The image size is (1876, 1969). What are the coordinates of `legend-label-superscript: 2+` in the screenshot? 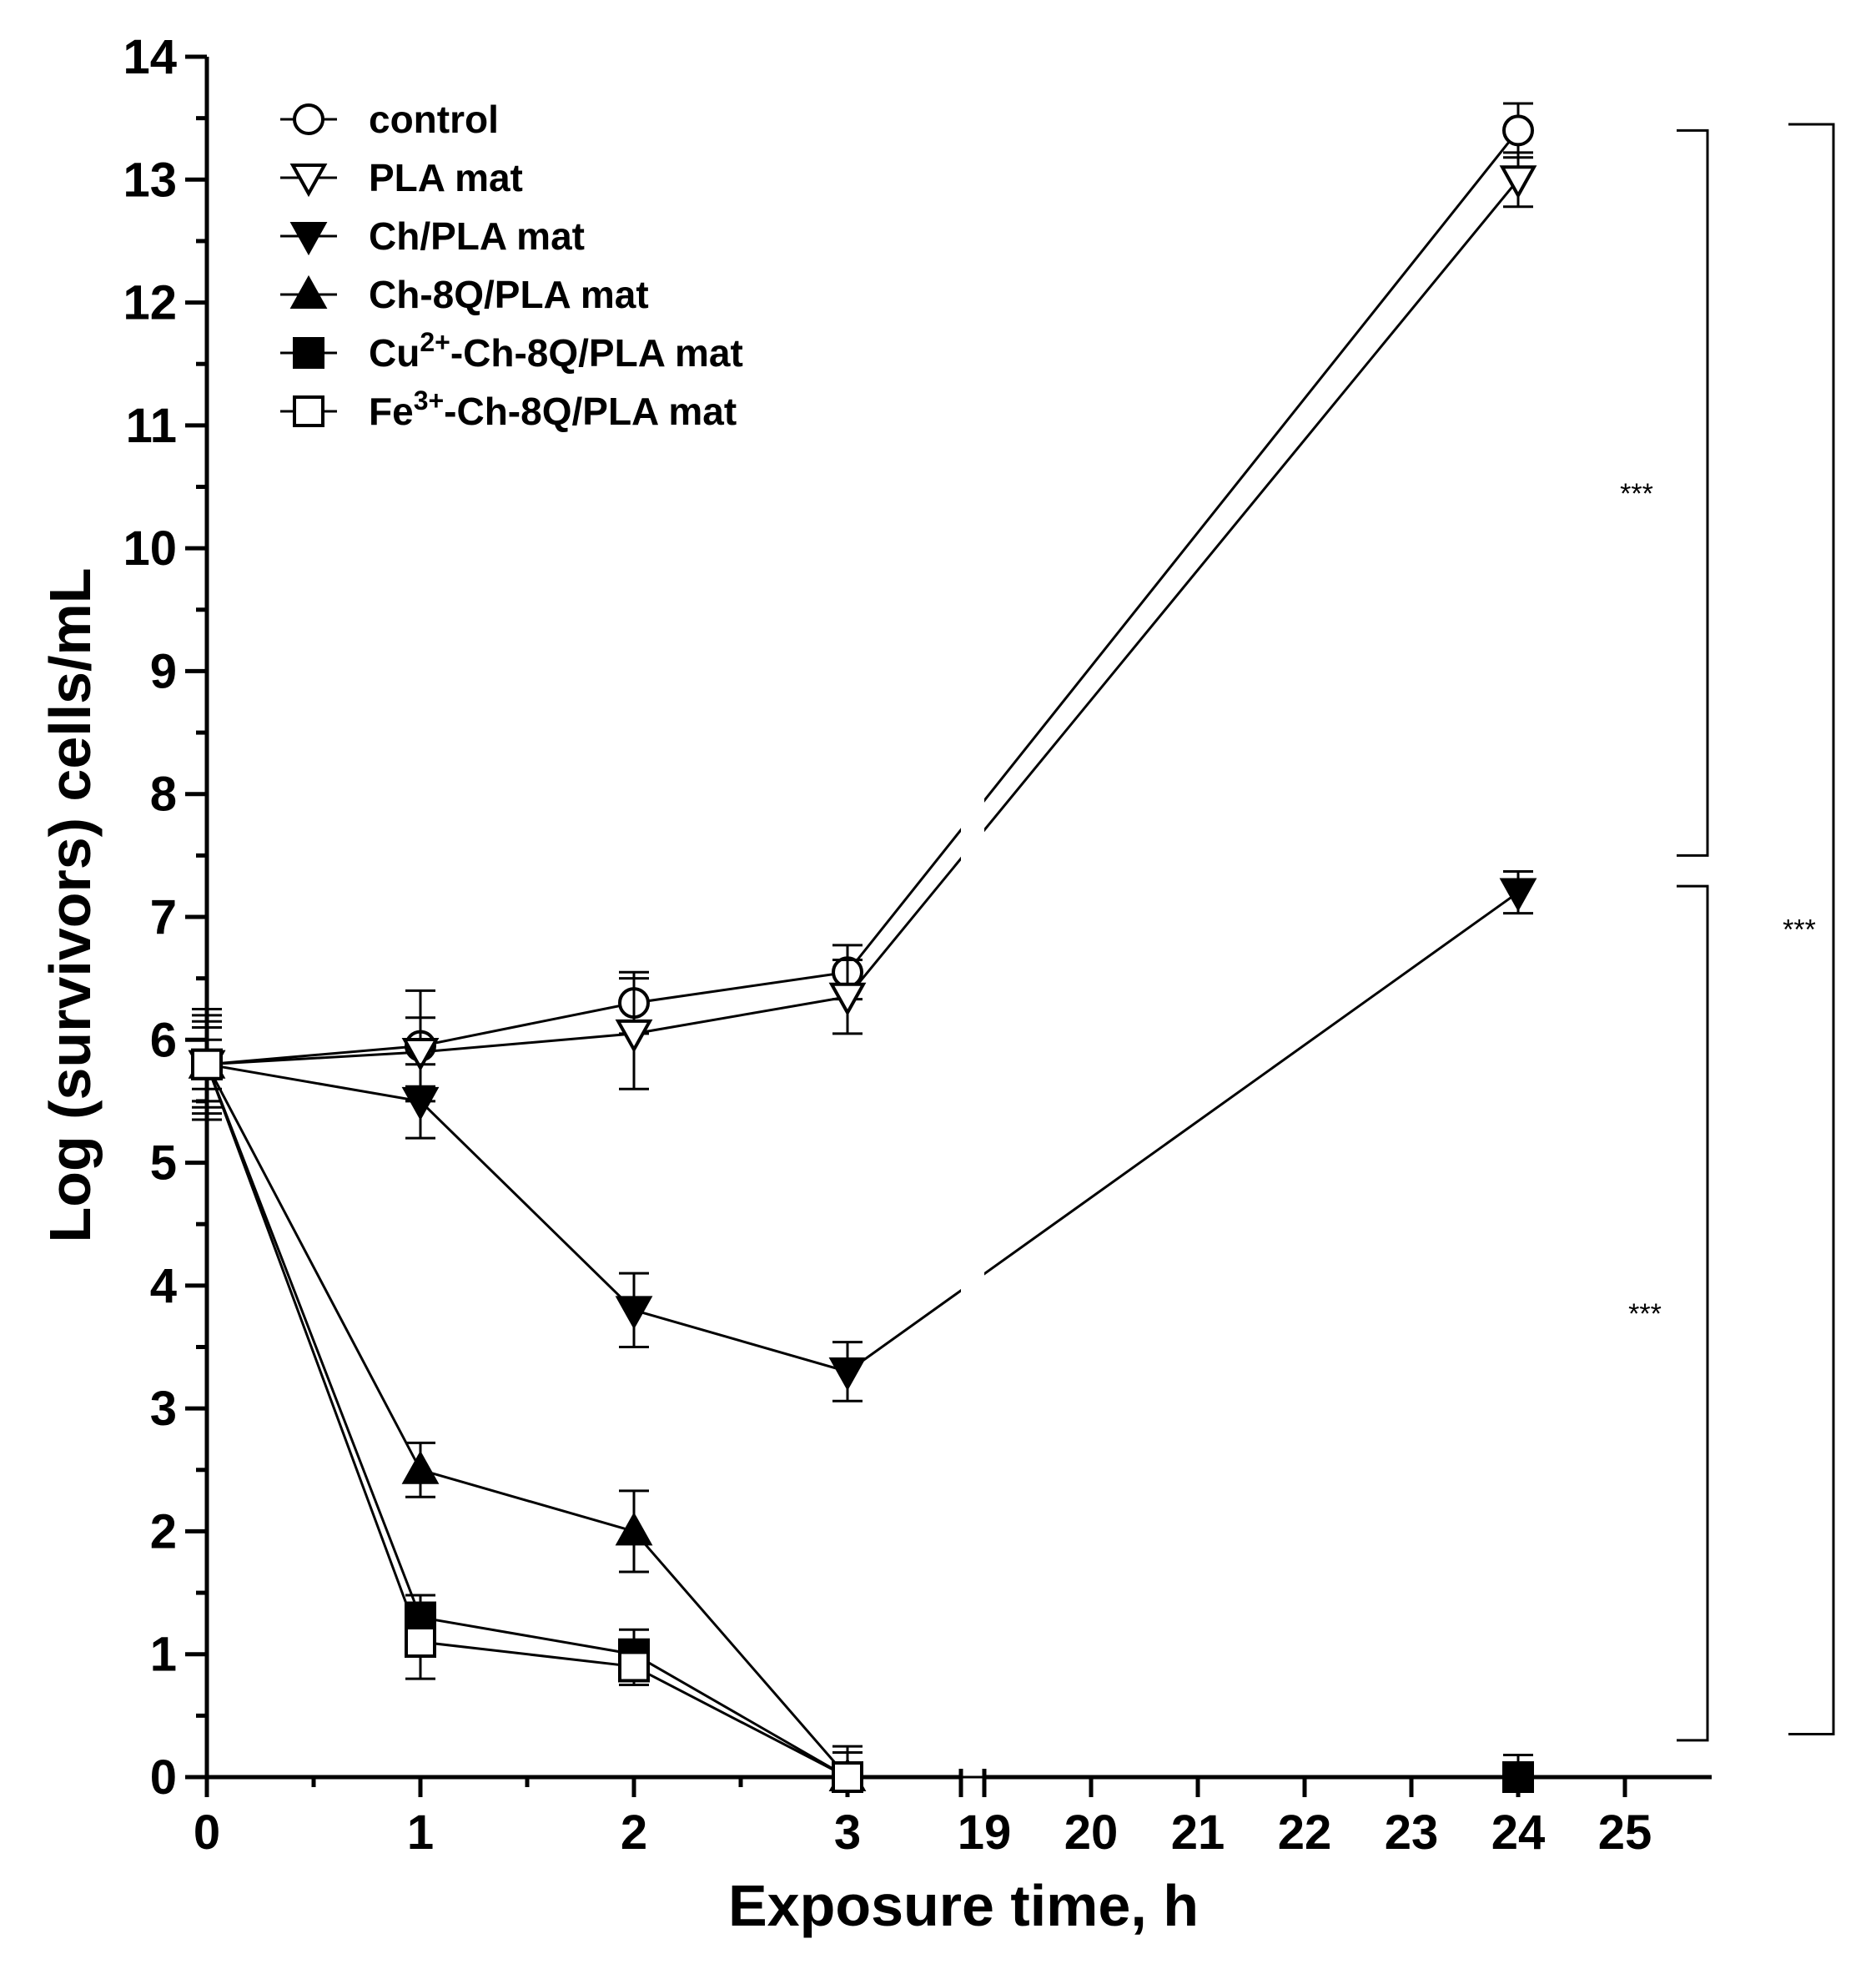 It's located at (435, 342).